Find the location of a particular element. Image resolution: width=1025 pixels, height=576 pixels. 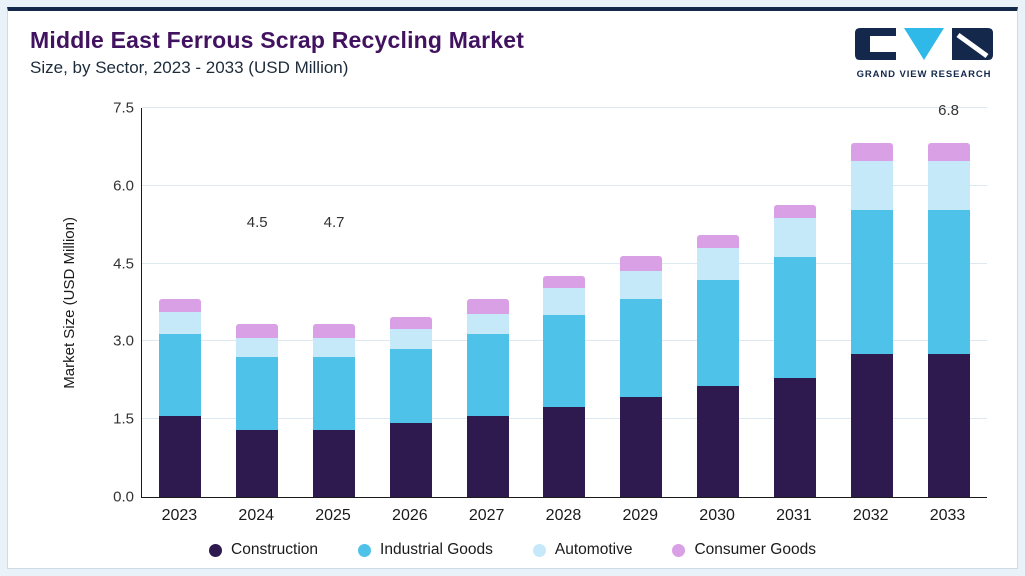

bar-value-label: 4.5 is located at coordinates (257, 222).